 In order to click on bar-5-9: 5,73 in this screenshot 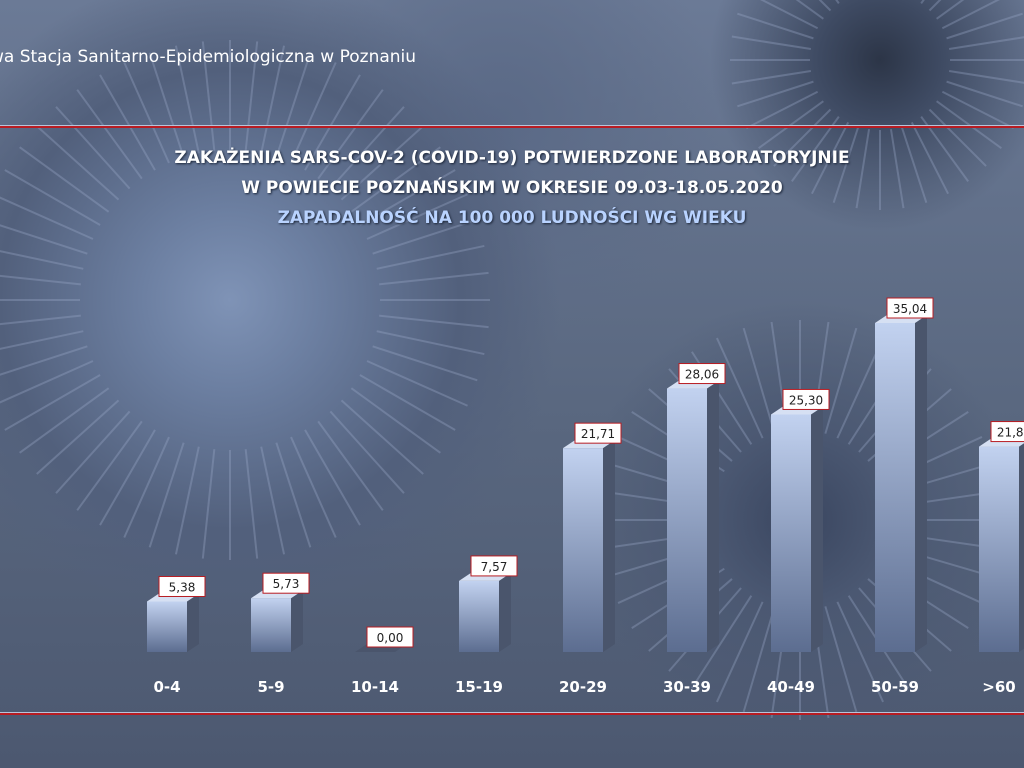, I will do `click(280, 612)`.